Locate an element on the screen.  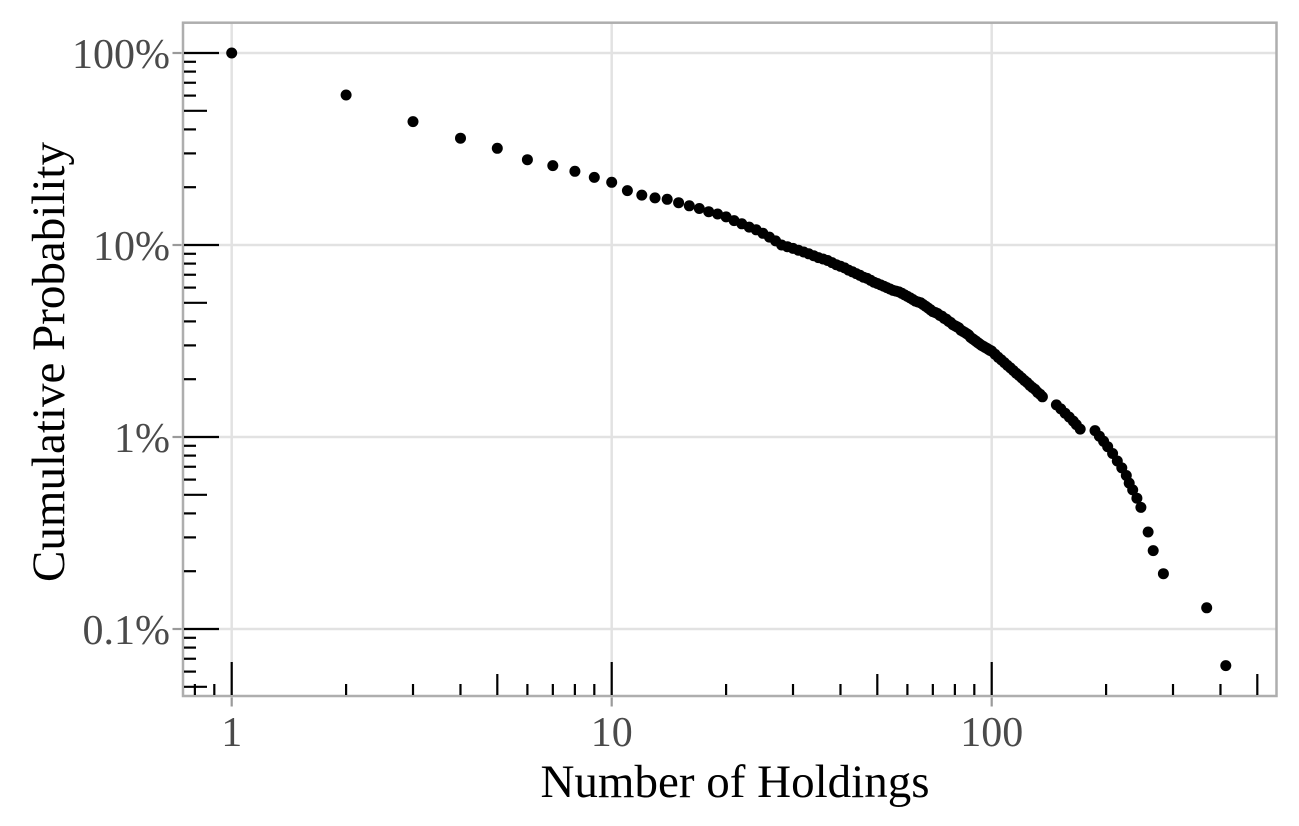
y-axis-title: Cumulative Probability is located at coordinates (49, 362).